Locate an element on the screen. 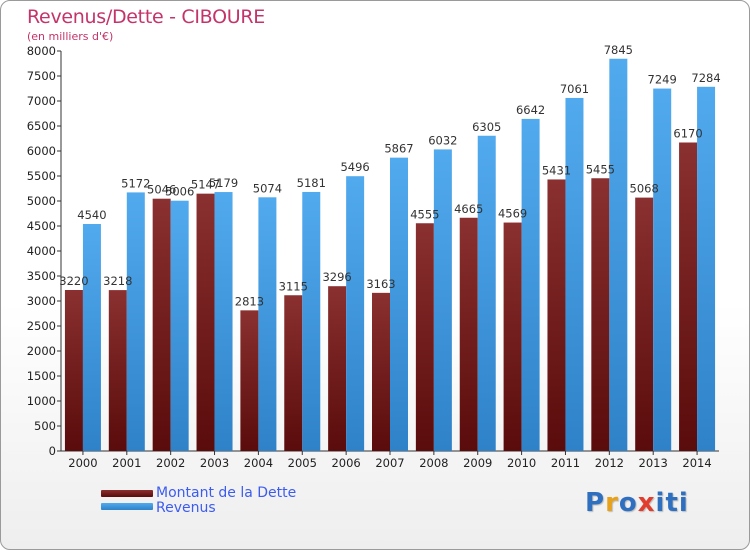 The image size is (750, 550). proxiti-logo: Proxiti is located at coordinates (637, 503).